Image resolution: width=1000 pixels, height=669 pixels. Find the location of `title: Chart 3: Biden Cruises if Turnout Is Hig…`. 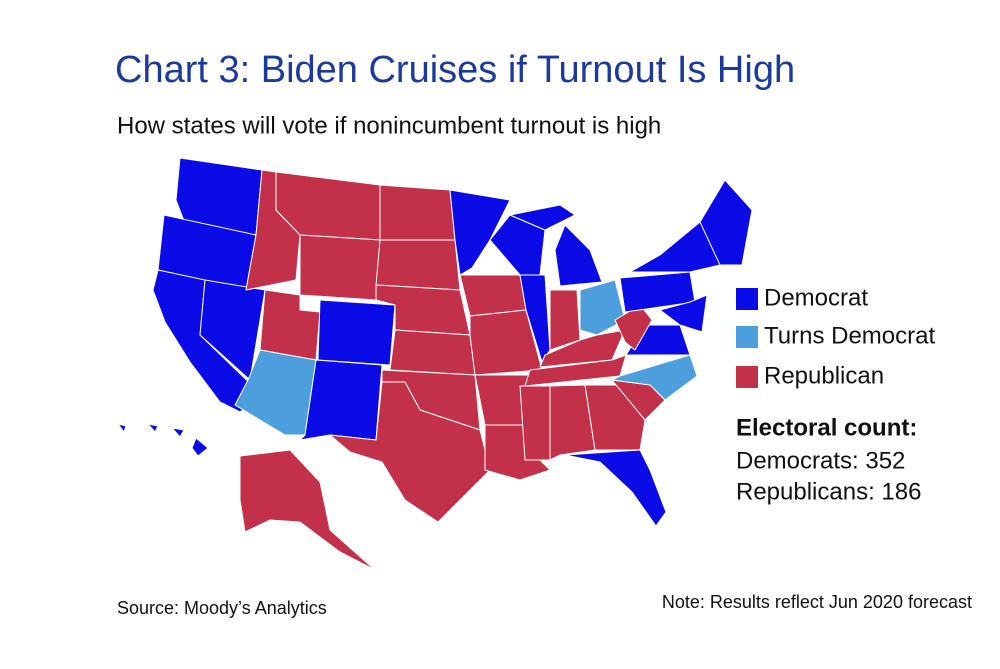

title: Chart 3: Biden Cruises if Turnout Is Hig… is located at coordinates (455, 70).